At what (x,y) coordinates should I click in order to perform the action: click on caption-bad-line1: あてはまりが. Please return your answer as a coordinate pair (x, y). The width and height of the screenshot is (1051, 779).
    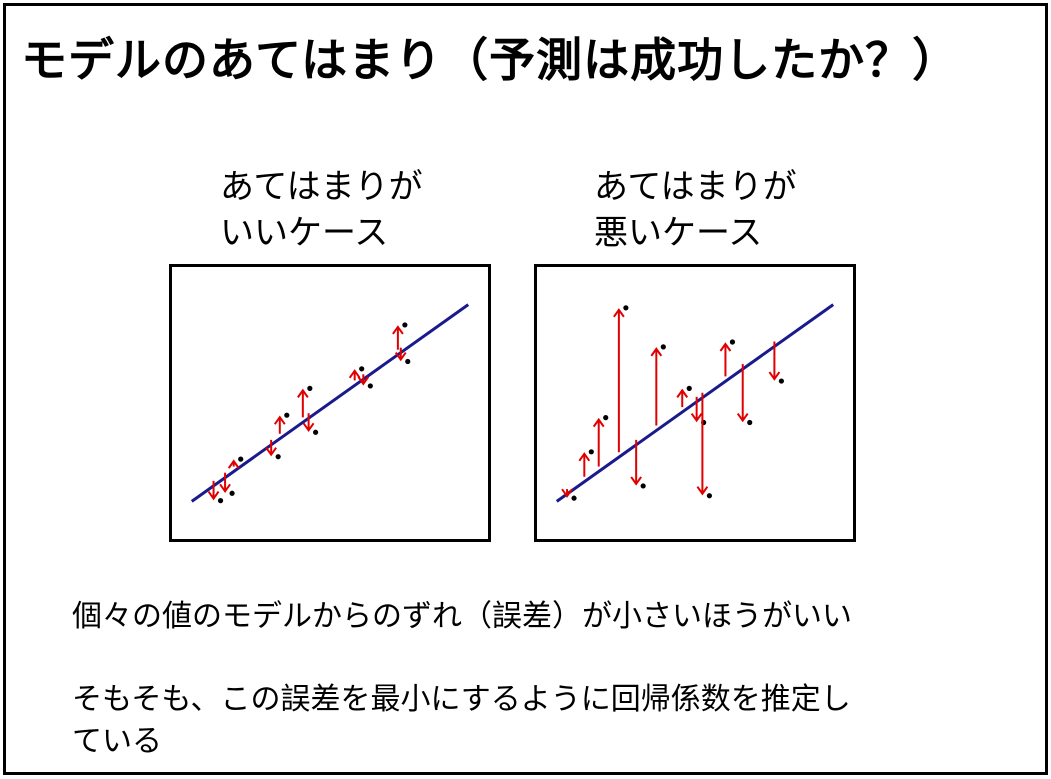
    Looking at the image, I should click on (695, 187).